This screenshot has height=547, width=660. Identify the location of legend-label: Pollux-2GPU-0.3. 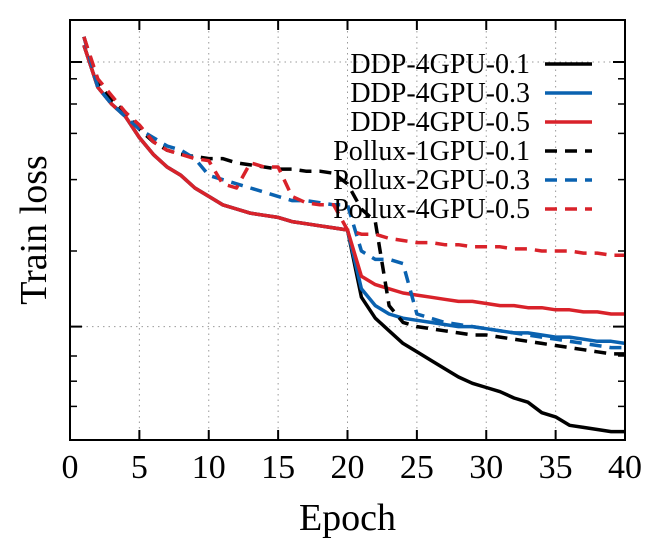
(431, 180).